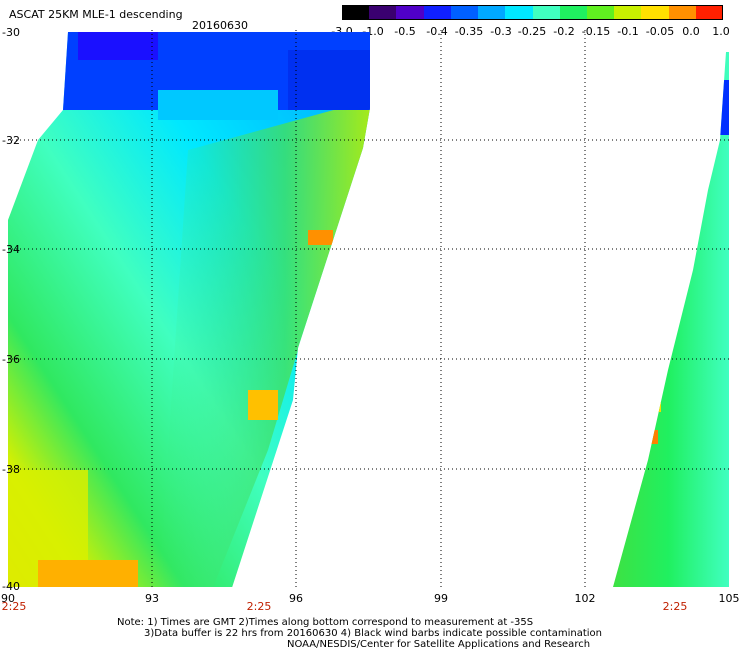  I want to click on color-scale-label: 0.0, so click(691, 31).